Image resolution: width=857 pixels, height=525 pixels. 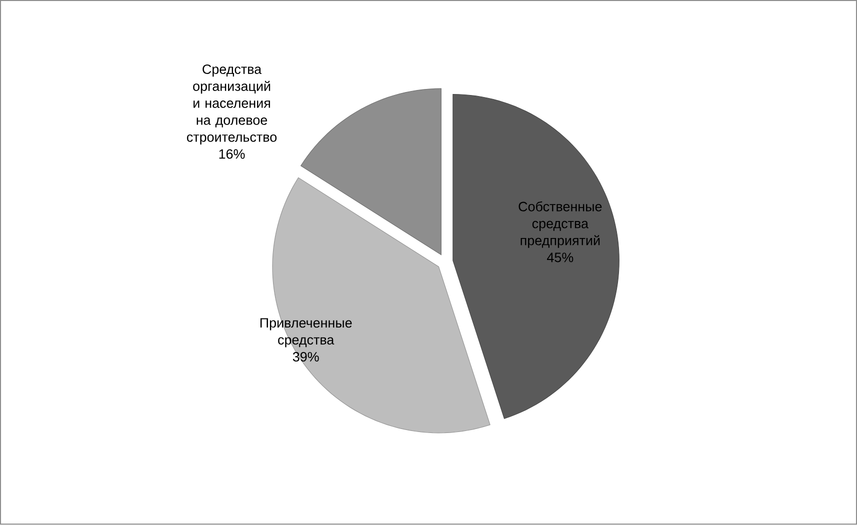 What do you see at coordinates (306, 333) in the screenshot?
I see `slice-label: Привлеченные средства` at bounding box center [306, 333].